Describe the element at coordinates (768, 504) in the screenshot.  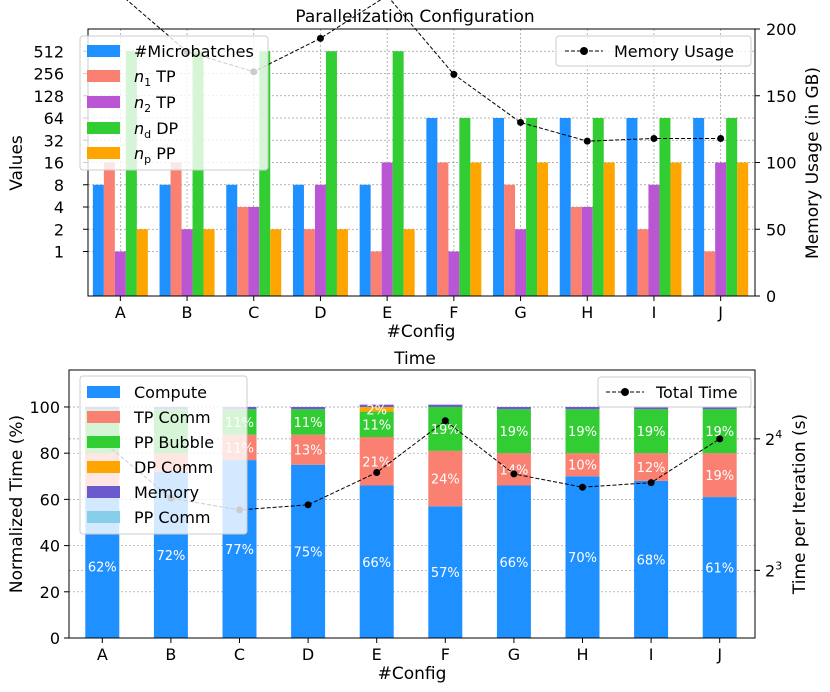
I see `bottom-y2-ticks: 23 24` at that location.